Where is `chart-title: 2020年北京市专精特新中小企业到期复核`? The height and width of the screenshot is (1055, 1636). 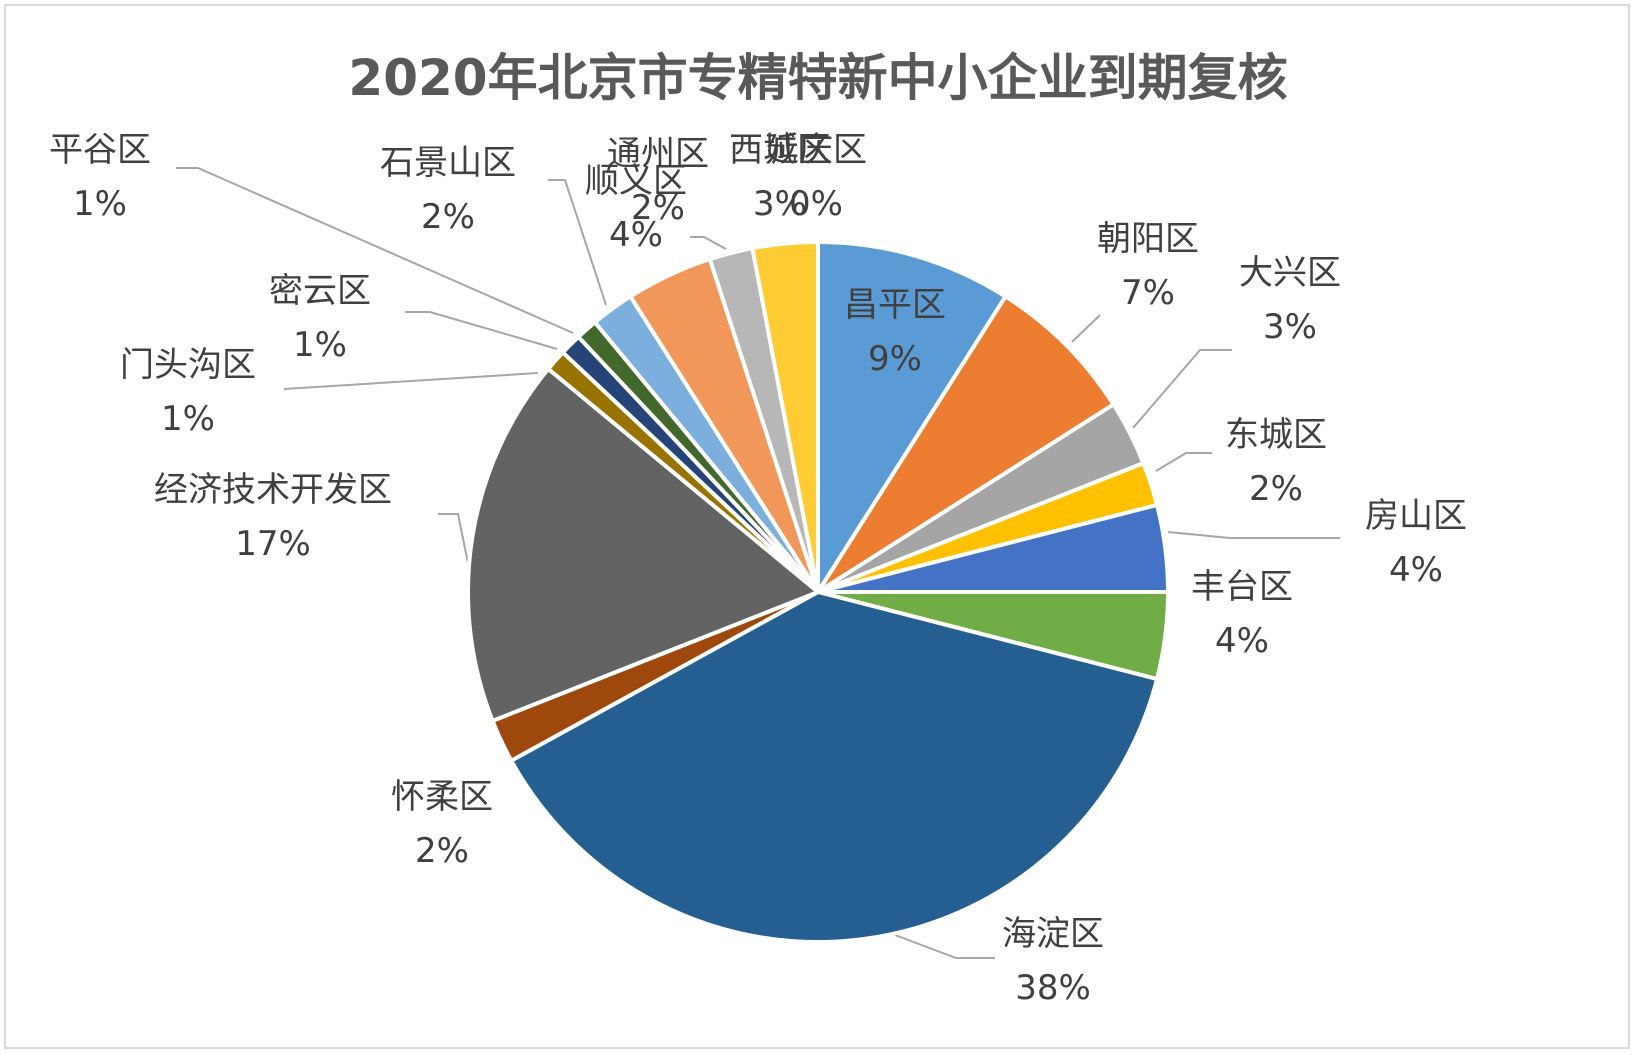 chart-title: 2020年北京市专精特新中小企业到期复核 is located at coordinates (818, 78).